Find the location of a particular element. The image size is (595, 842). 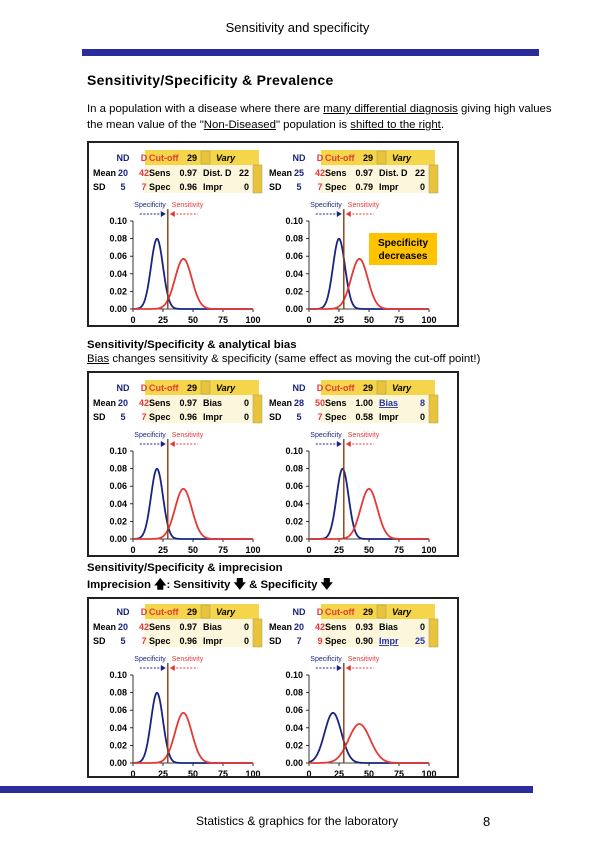

imprecision-text-c: & Specificity is located at coordinates (281, 585).